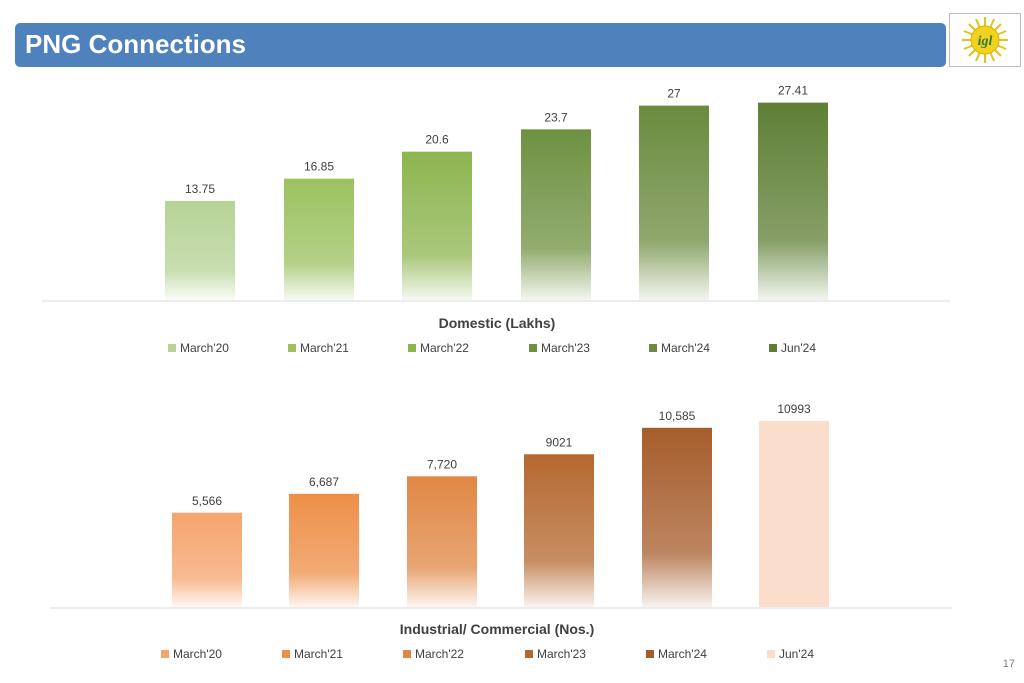 This screenshot has height=683, width=1024. What do you see at coordinates (200, 189) in the screenshot?
I see `domestic-data-label-0: 13.75` at bounding box center [200, 189].